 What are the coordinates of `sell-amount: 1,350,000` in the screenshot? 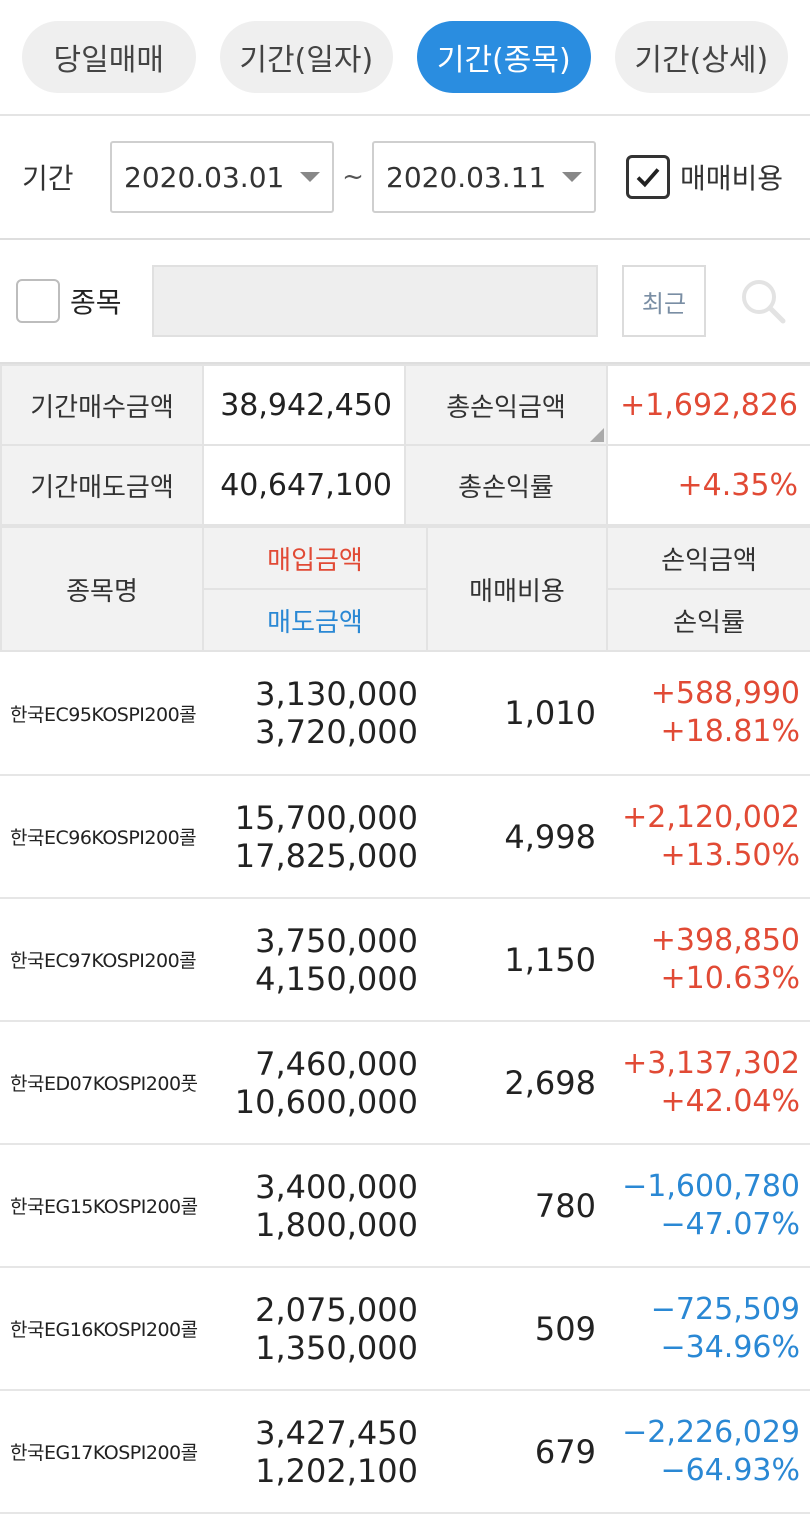 It's located at (336, 1347).